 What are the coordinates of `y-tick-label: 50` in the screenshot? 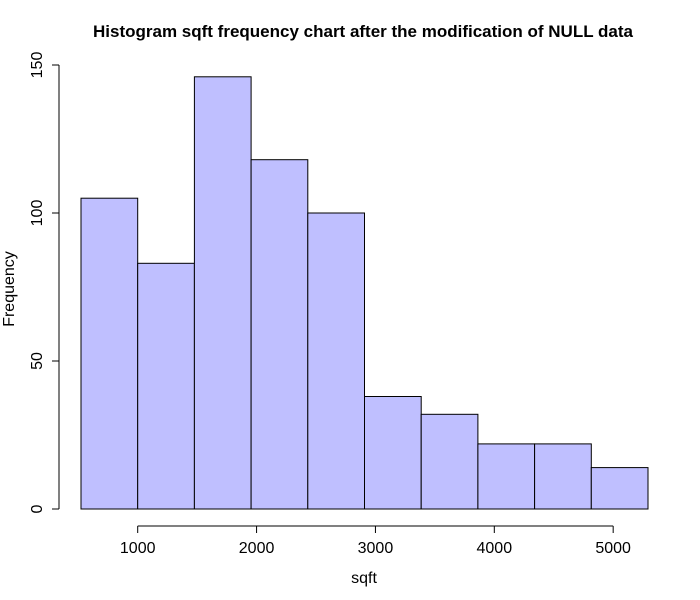 It's located at (37, 361).